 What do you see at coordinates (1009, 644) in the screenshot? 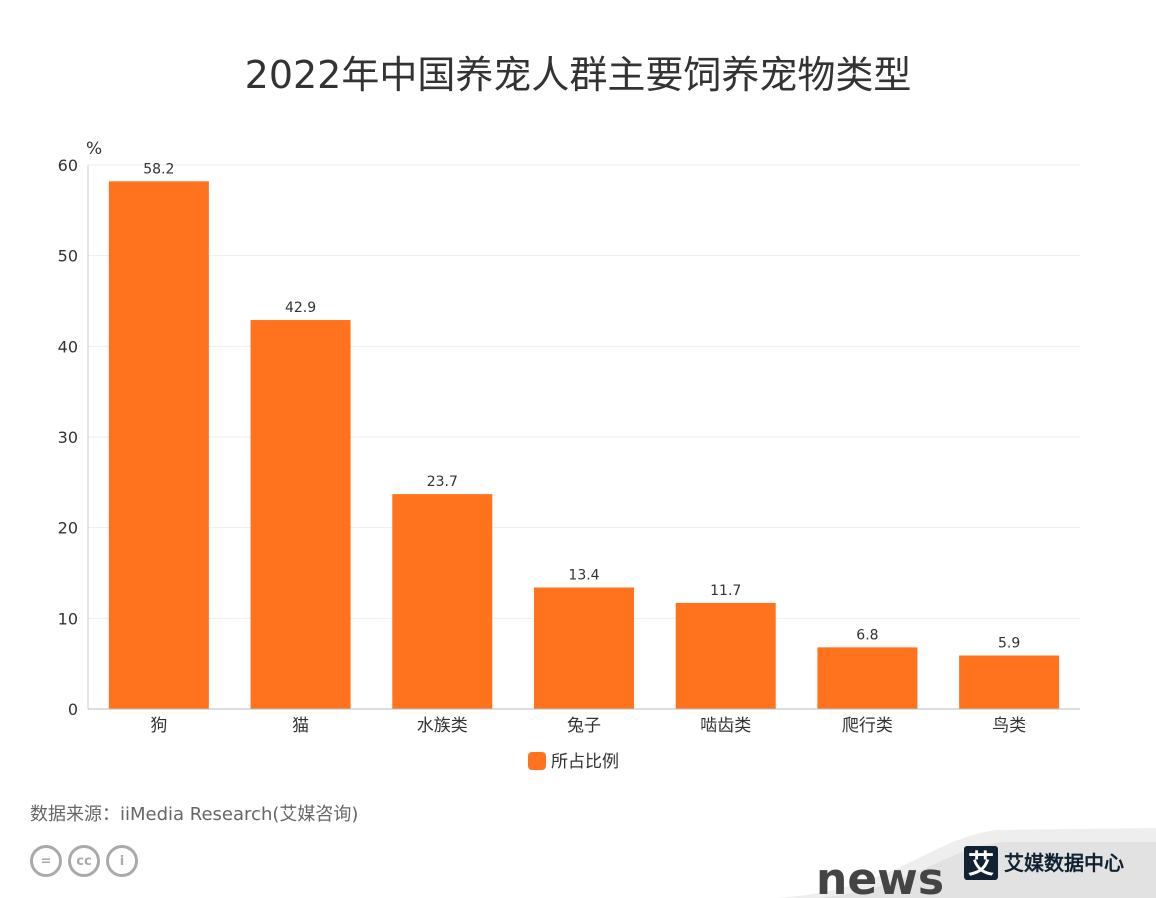
I see `data-label: 5.9` at bounding box center [1009, 644].